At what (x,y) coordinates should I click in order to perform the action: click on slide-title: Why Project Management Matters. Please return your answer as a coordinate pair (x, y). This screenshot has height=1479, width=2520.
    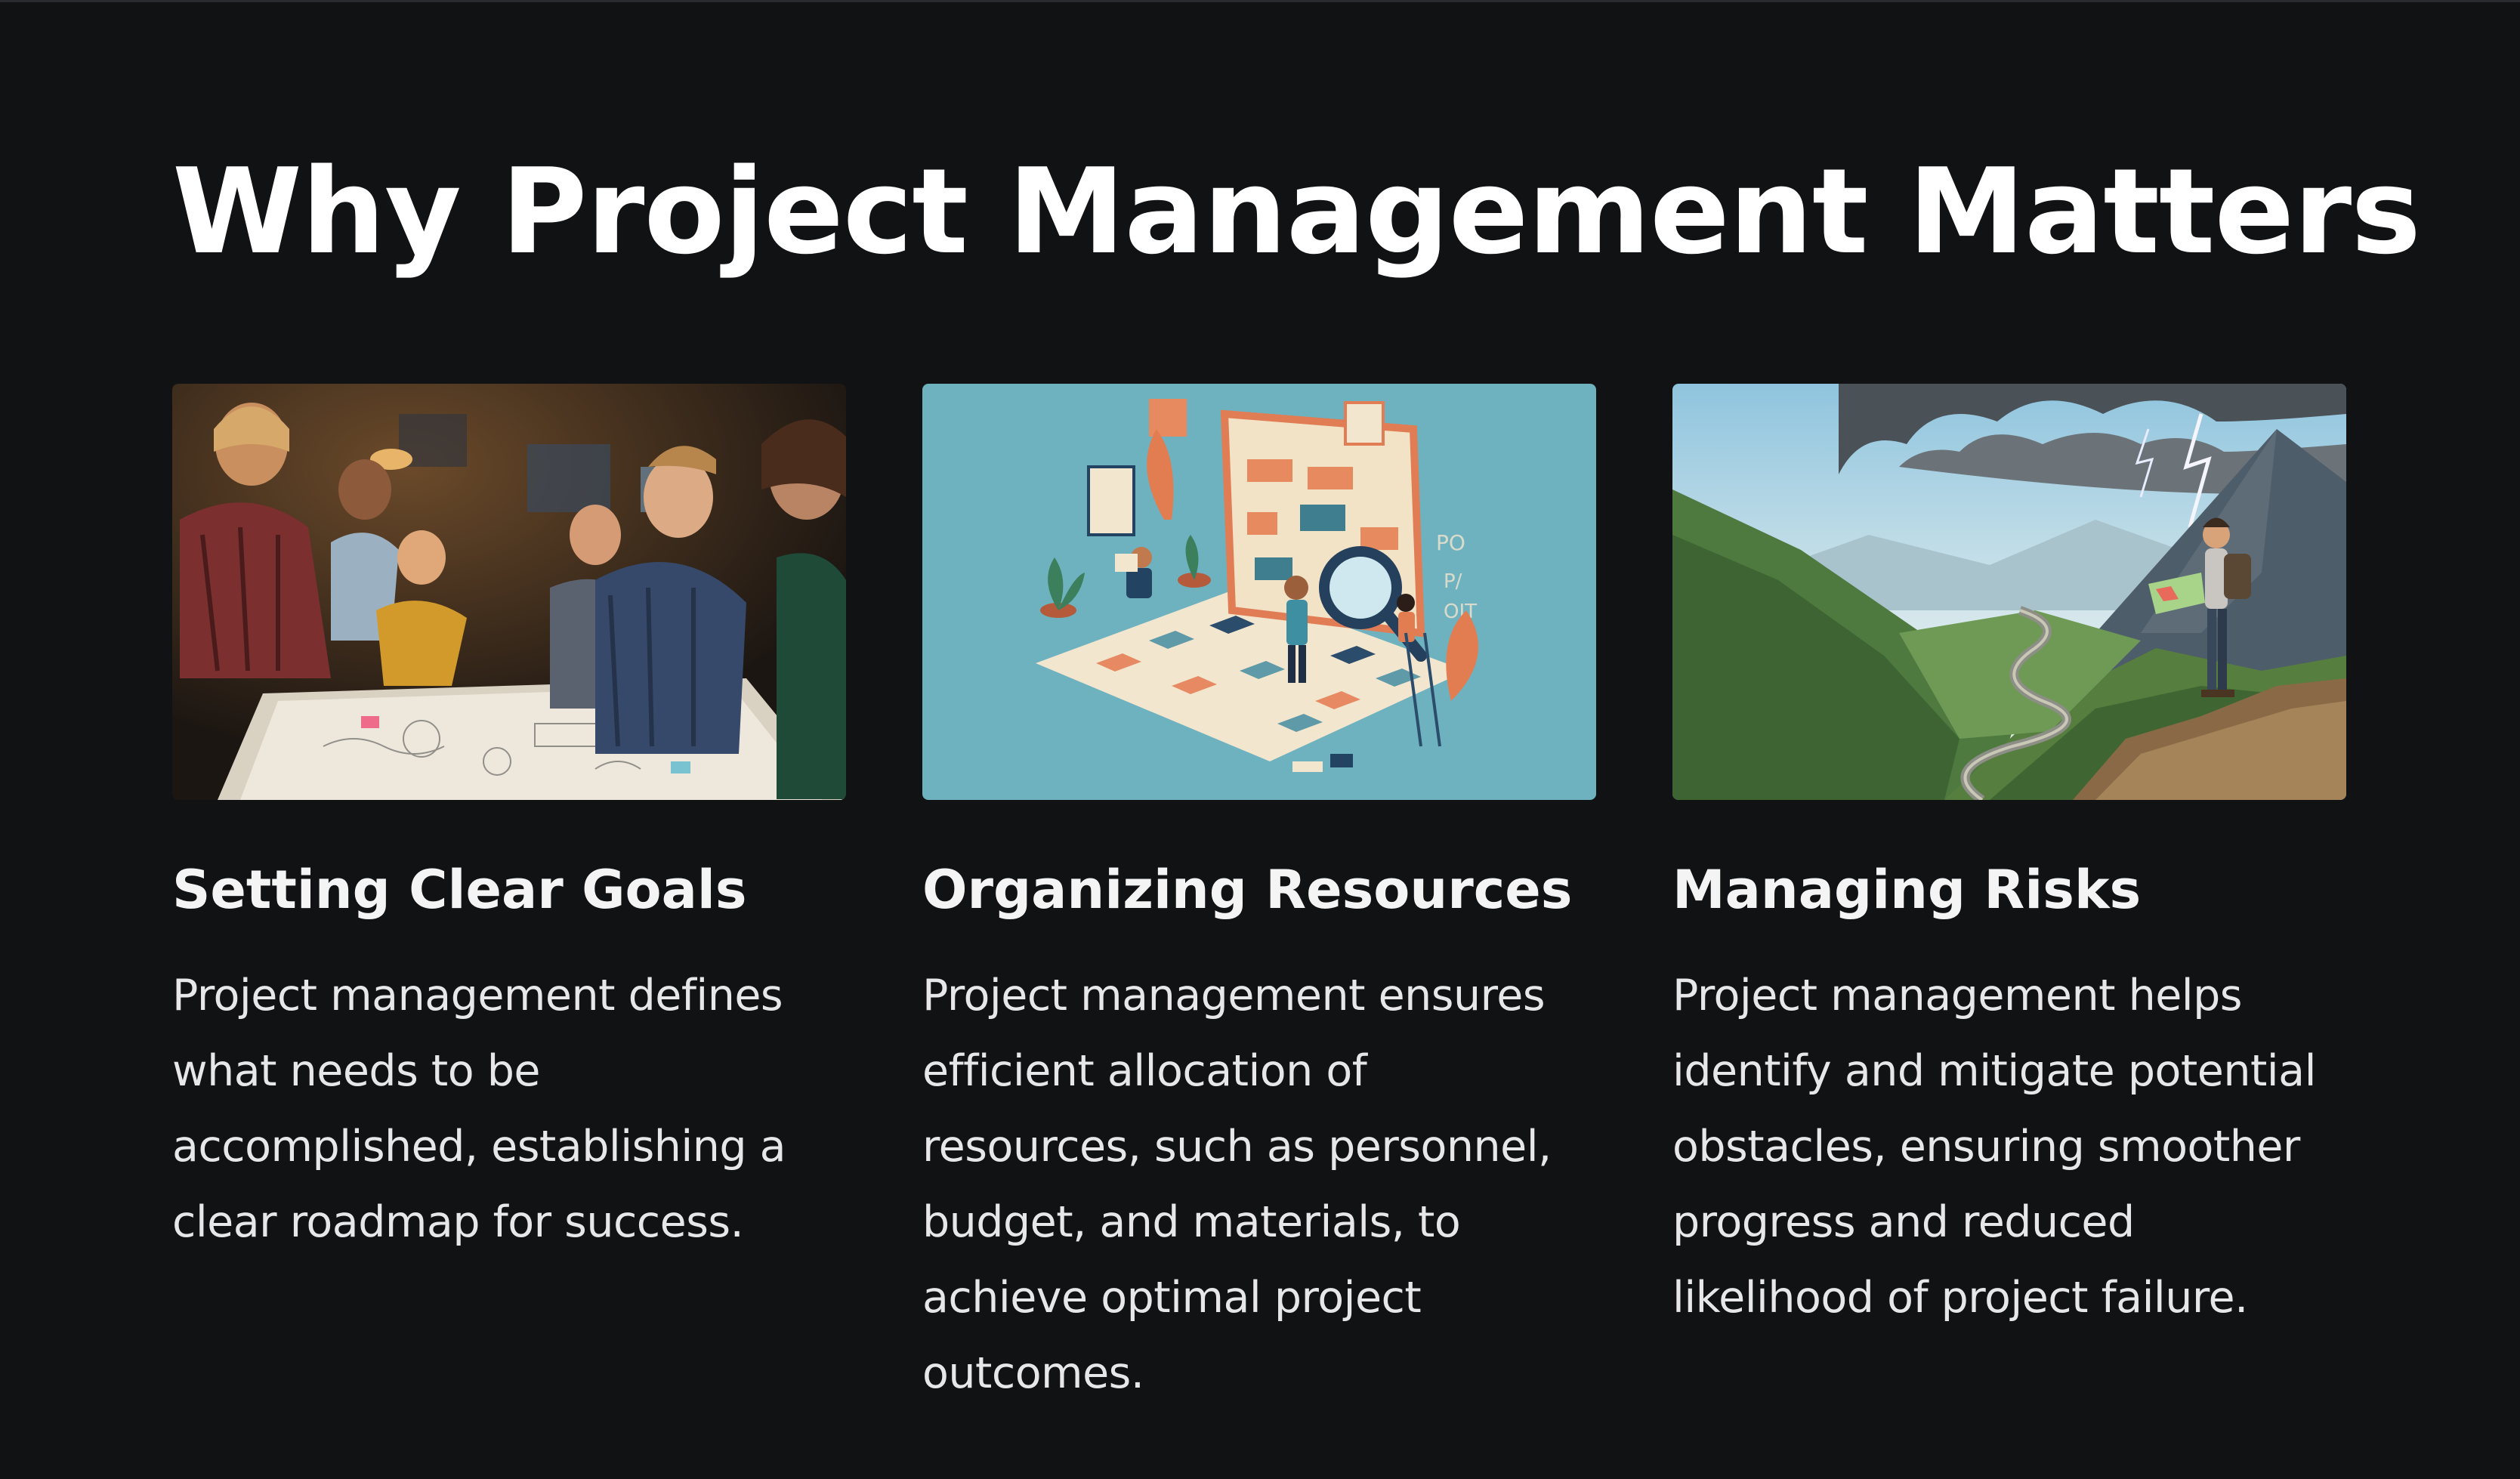
    Looking at the image, I should click on (1296, 211).